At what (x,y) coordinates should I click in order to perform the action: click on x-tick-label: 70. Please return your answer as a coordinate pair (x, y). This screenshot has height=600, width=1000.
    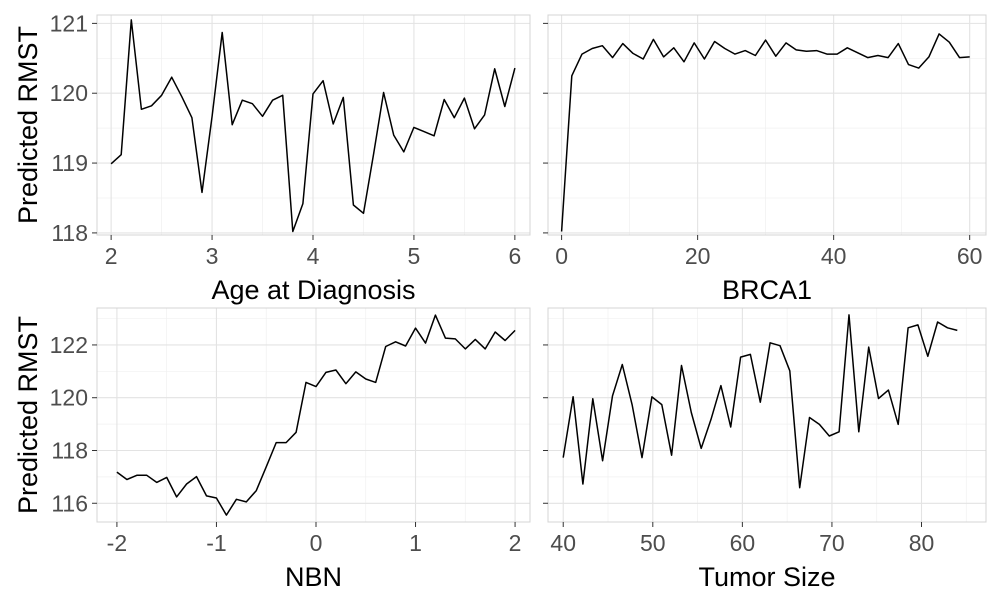
    Looking at the image, I should click on (832, 543).